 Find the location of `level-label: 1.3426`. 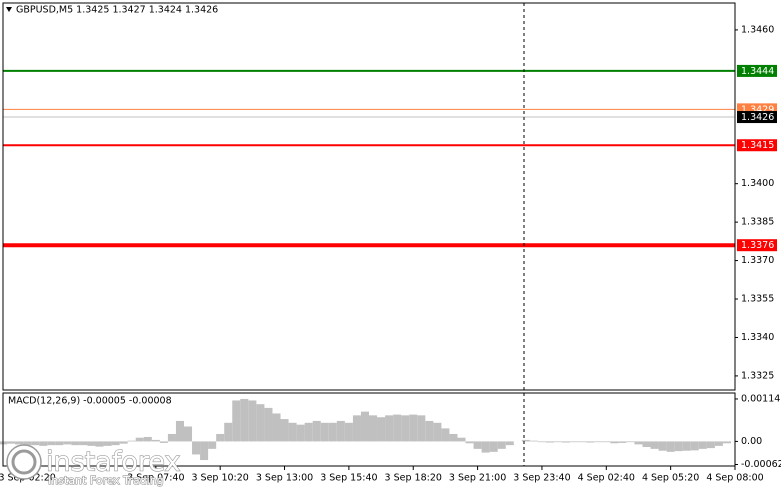

level-label: 1.3426 is located at coordinates (757, 117).